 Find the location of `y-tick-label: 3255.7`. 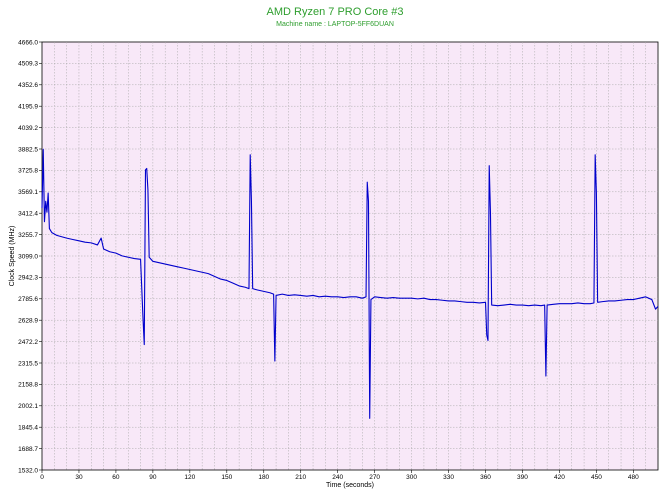

y-tick-label: 3255.7 is located at coordinates (28, 235).